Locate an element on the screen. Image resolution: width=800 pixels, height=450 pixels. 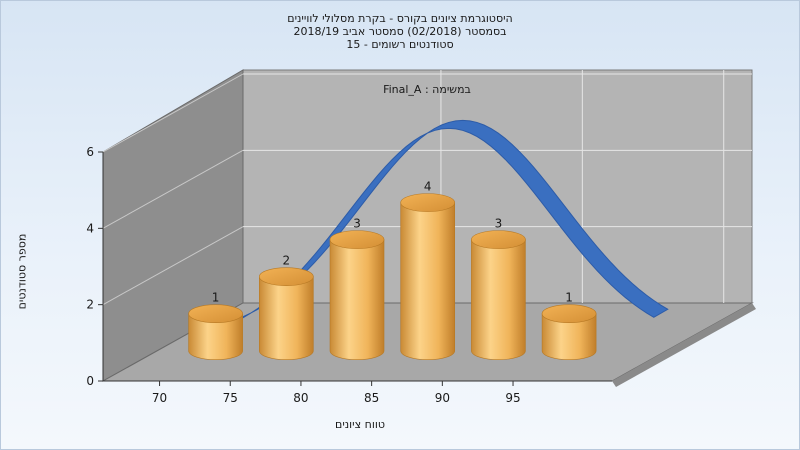
x-tick-label: 75 is located at coordinates (230, 398).